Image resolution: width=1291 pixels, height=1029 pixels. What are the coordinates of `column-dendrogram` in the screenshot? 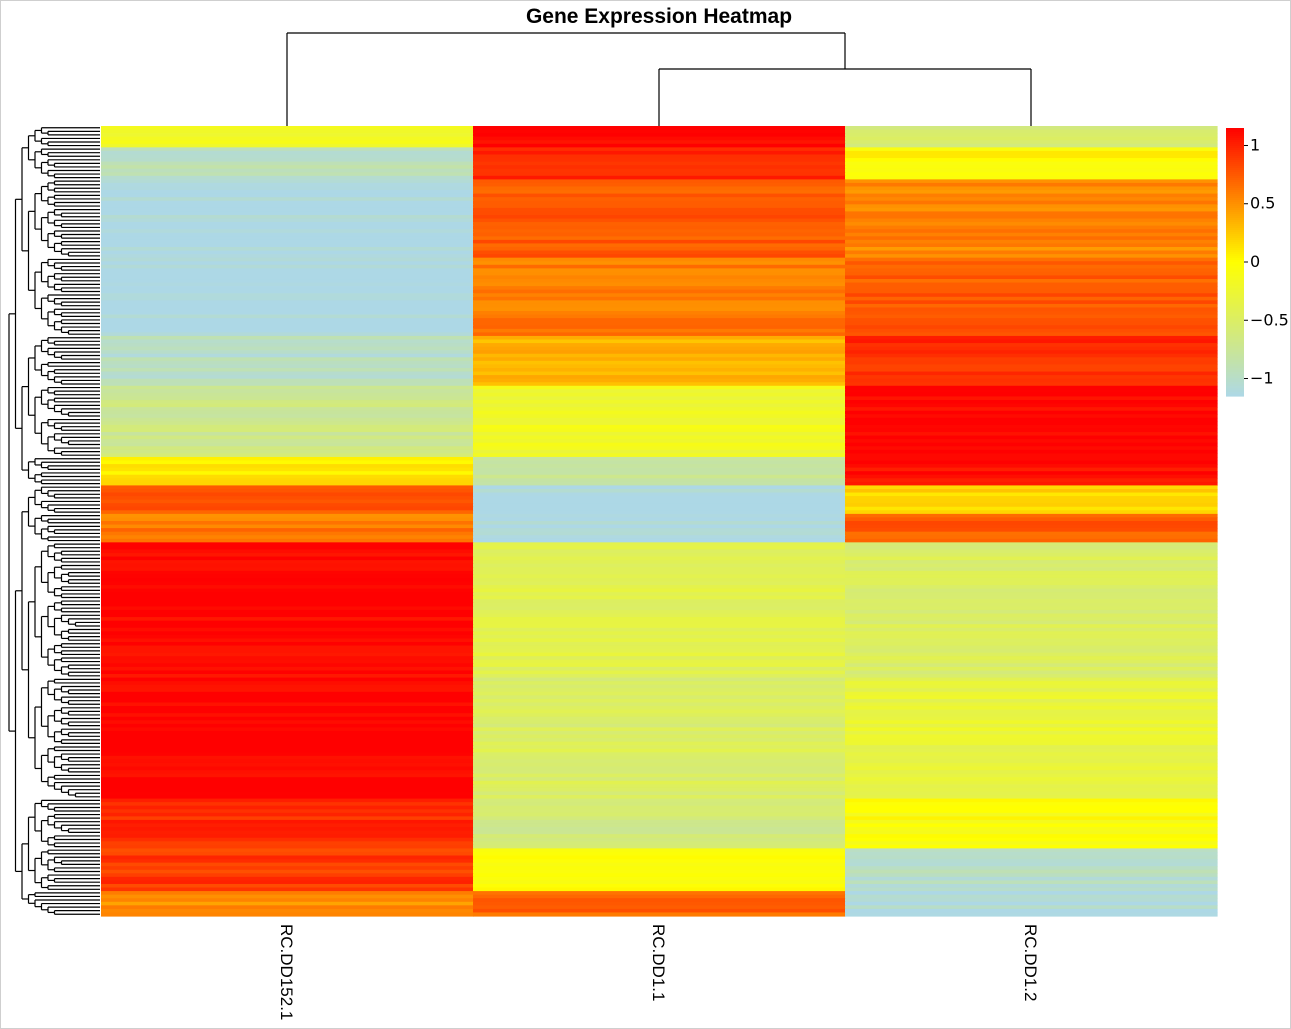 It's located at (659, 79).